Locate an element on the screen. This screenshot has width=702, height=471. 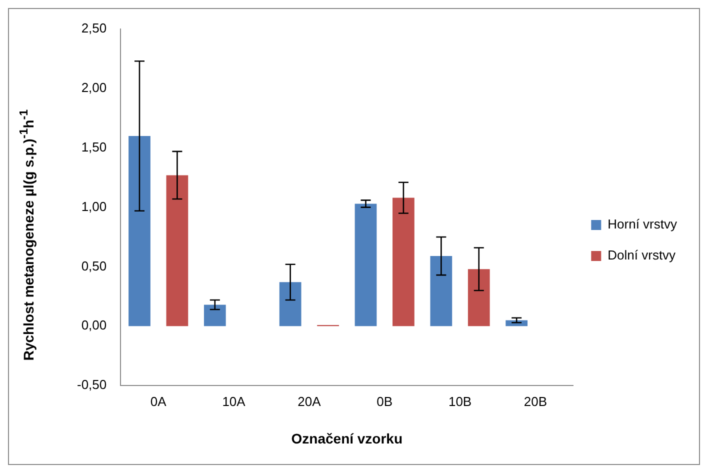
x-tick-label: 10B is located at coordinates (460, 401).